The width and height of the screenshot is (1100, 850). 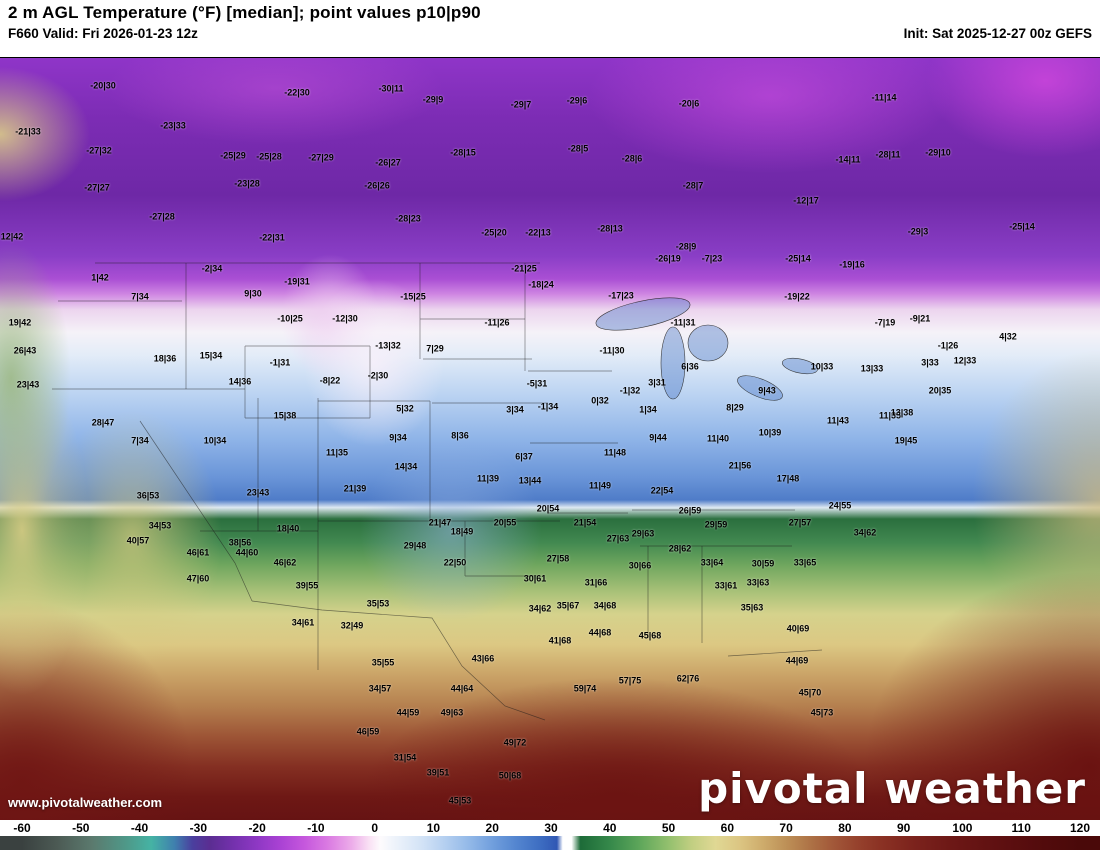 What do you see at coordinates (173, 125) in the screenshot?
I see `point-value: -23|33` at bounding box center [173, 125].